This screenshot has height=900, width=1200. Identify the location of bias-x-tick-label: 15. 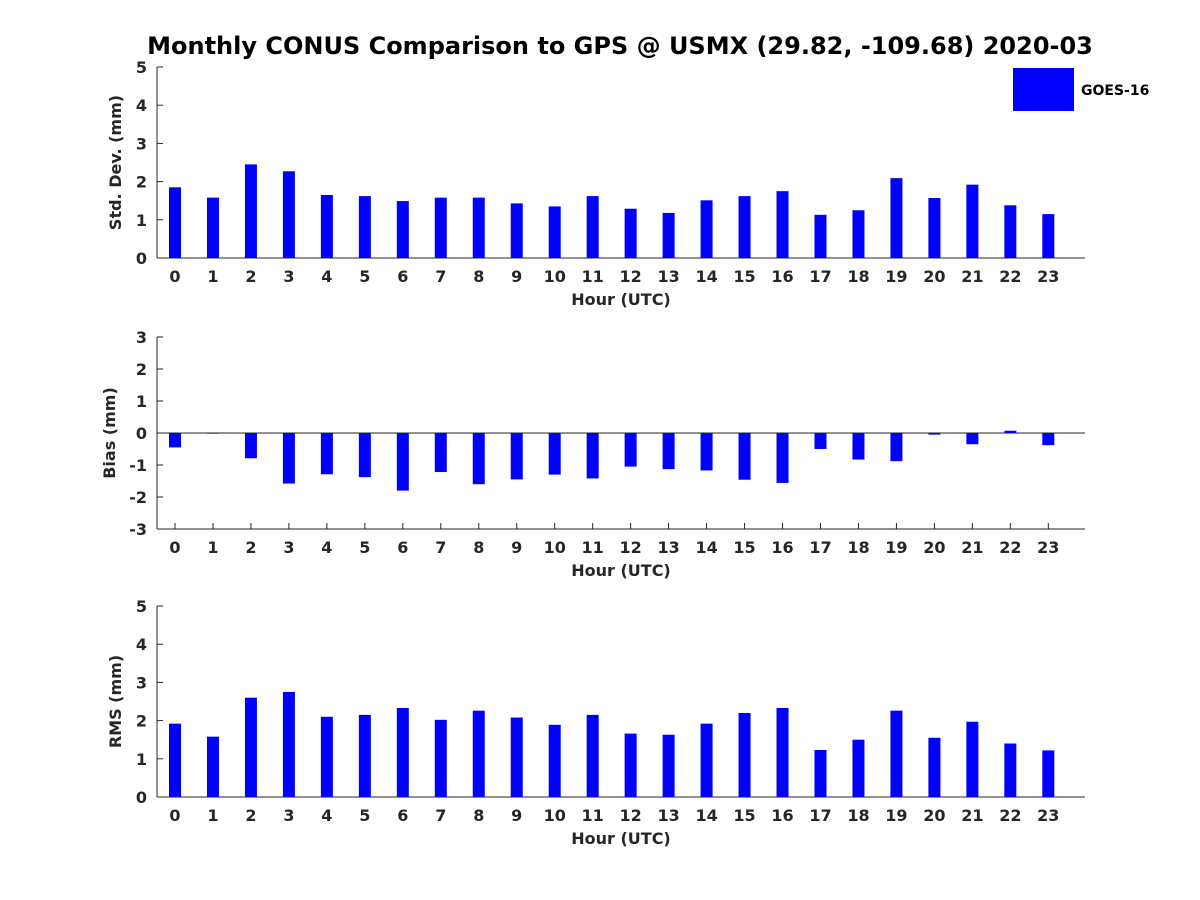
(744, 547).